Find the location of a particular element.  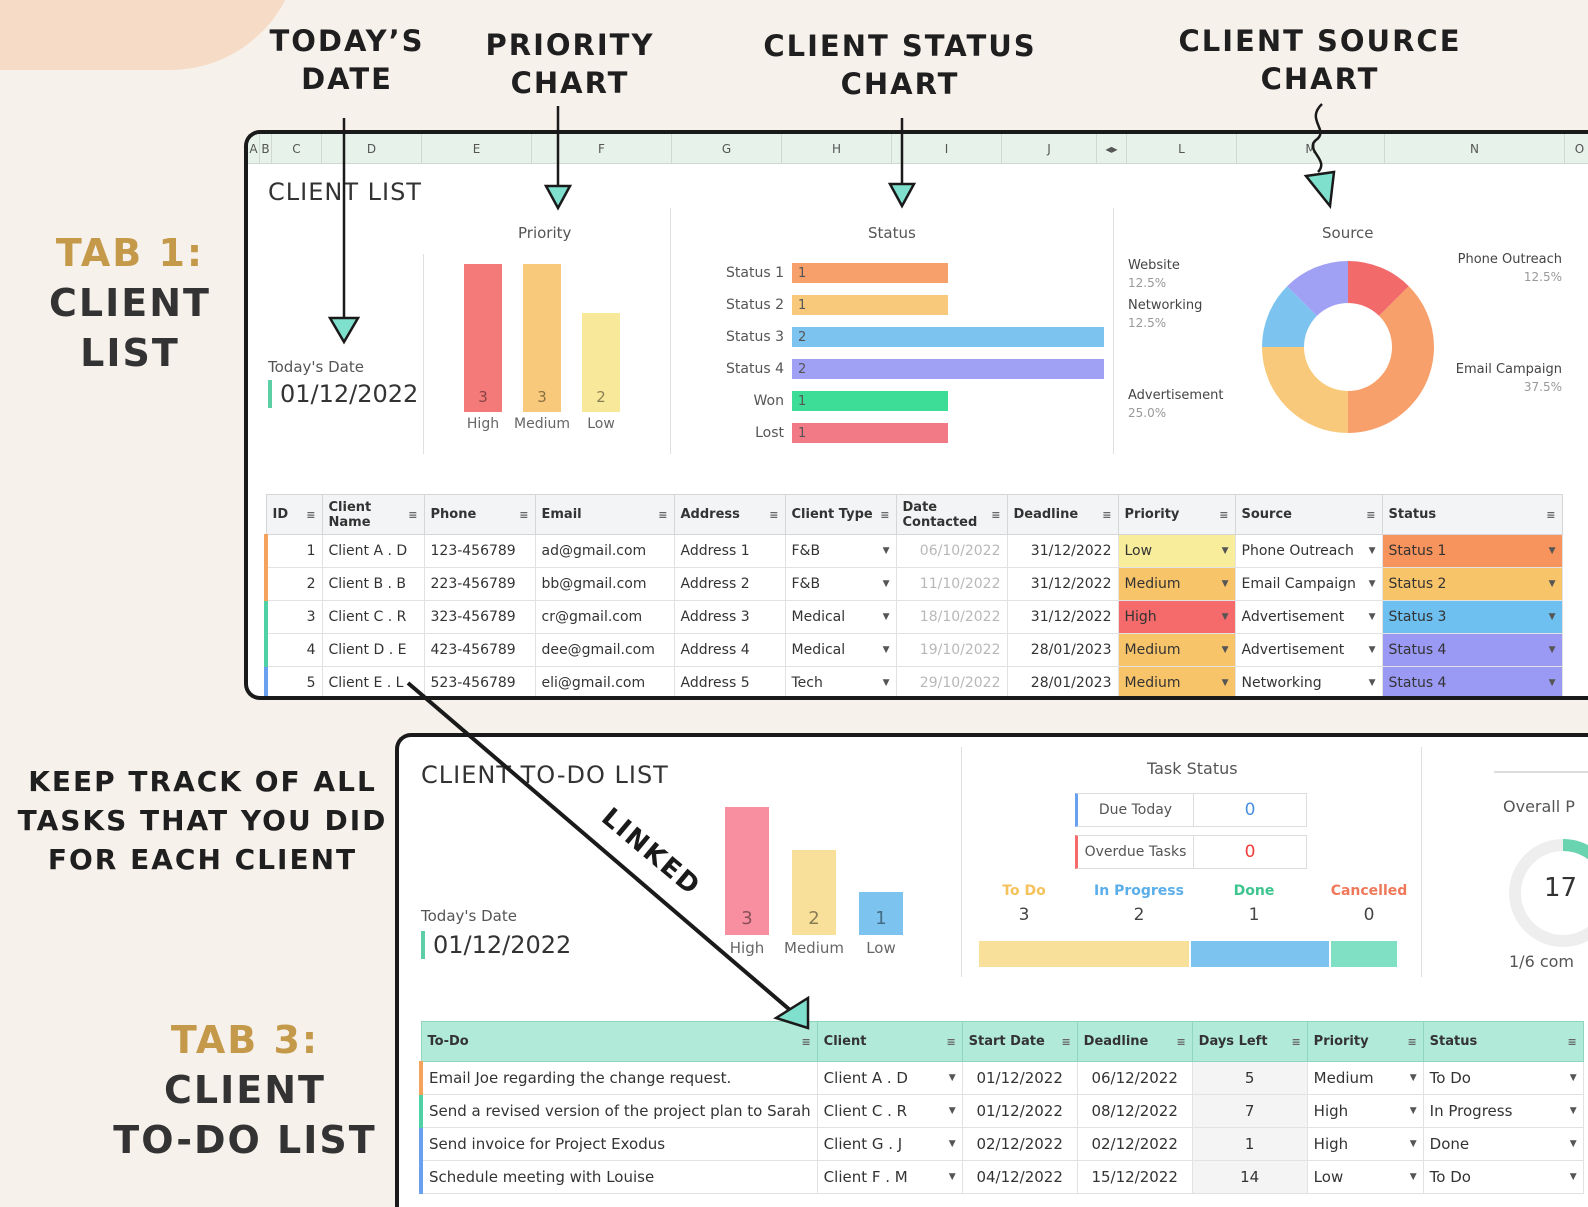

cell-client: Client A . D ▼ is located at coordinates (889, 1078).